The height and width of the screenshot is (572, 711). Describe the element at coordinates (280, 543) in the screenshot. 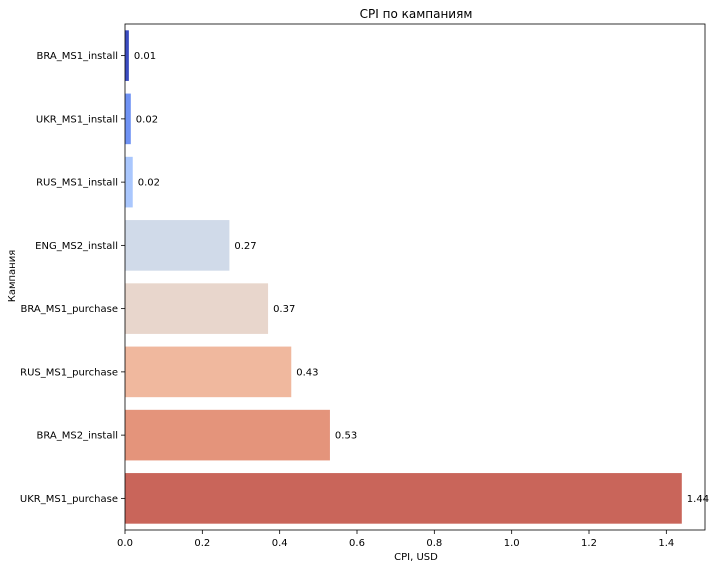

I see `x-tick-label: 0.4` at that location.